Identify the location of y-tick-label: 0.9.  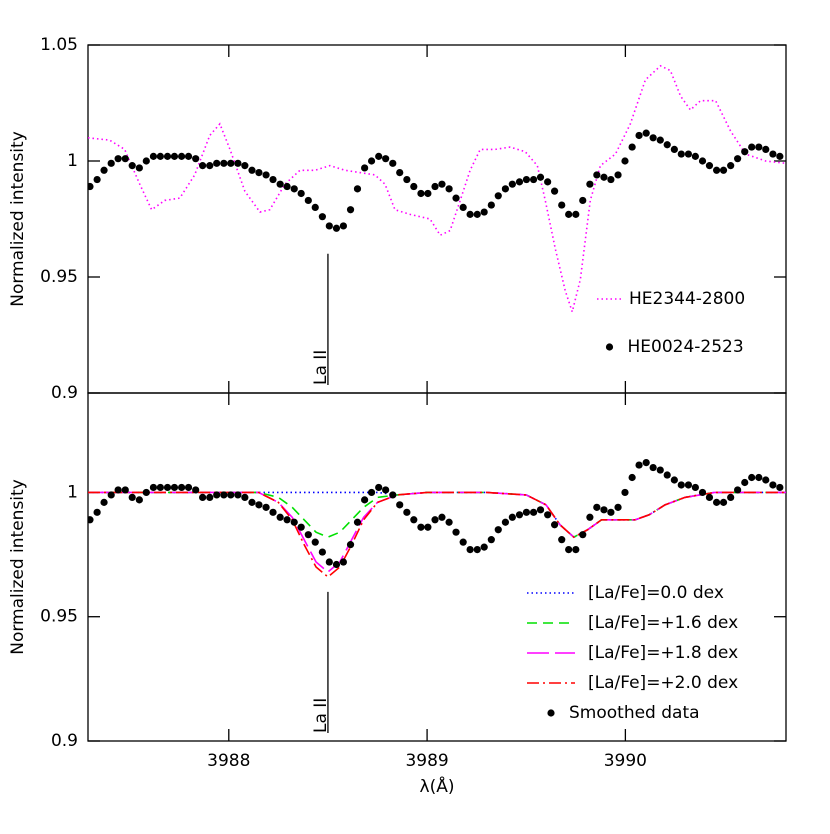
(64, 741).